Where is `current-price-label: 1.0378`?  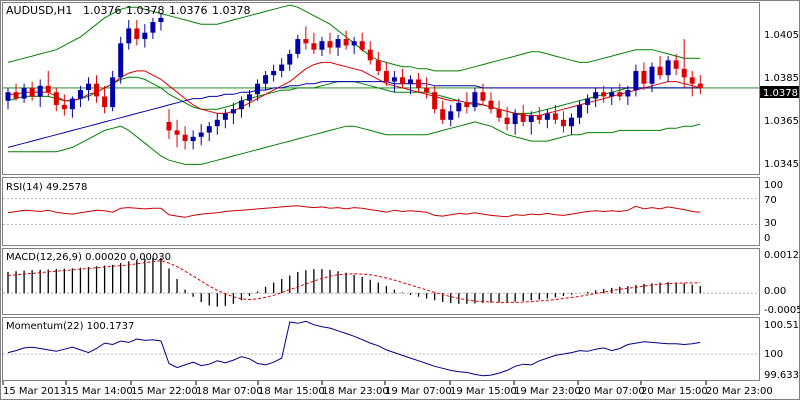
current-price-label: 1.0378 is located at coordinates (780, 93).